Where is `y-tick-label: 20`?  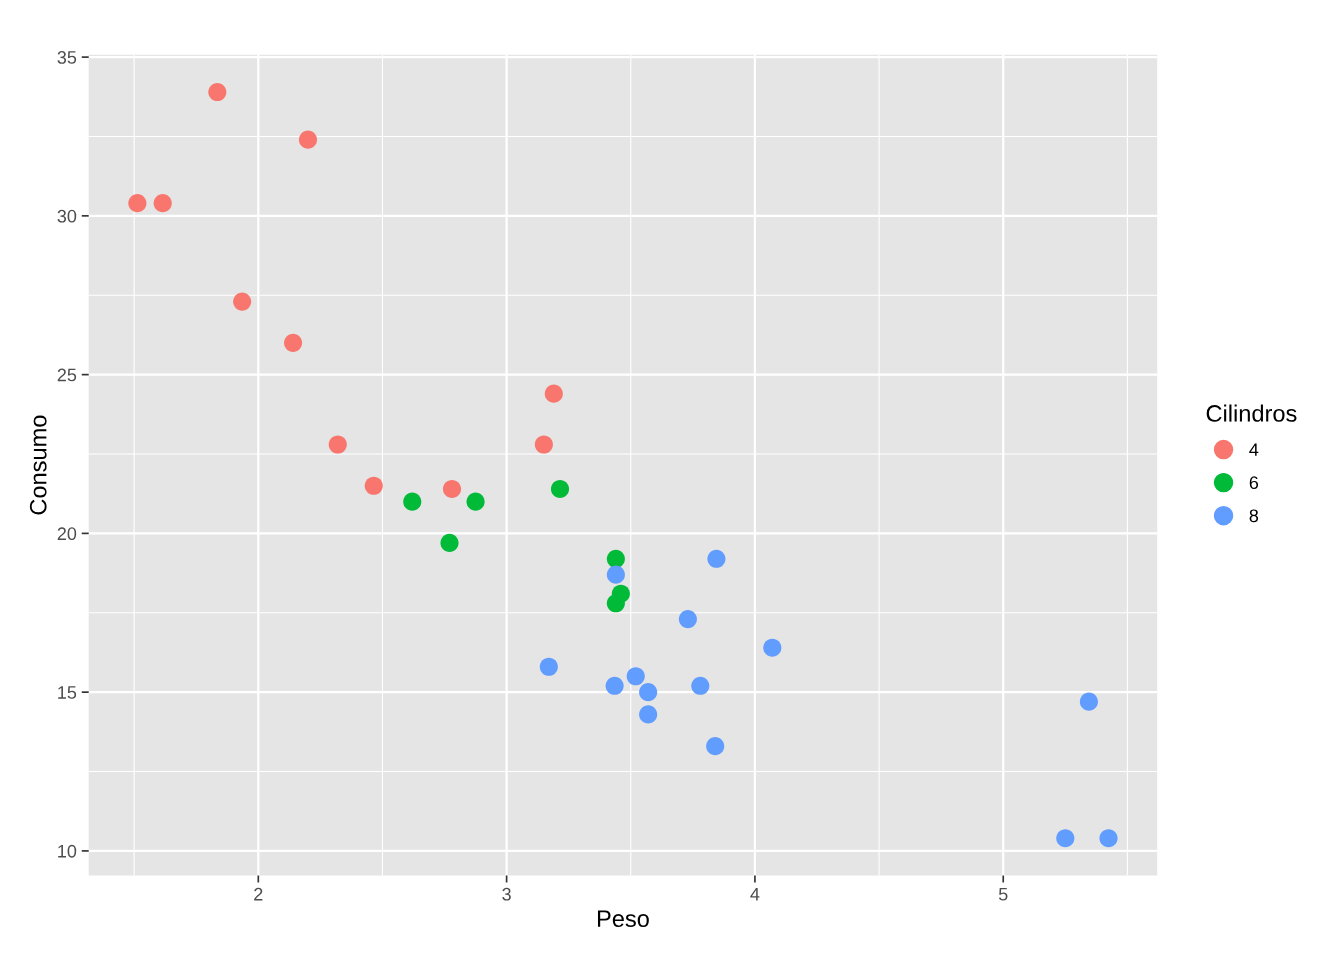
y-tick-label: 20 is located at coordinates (67, 534).